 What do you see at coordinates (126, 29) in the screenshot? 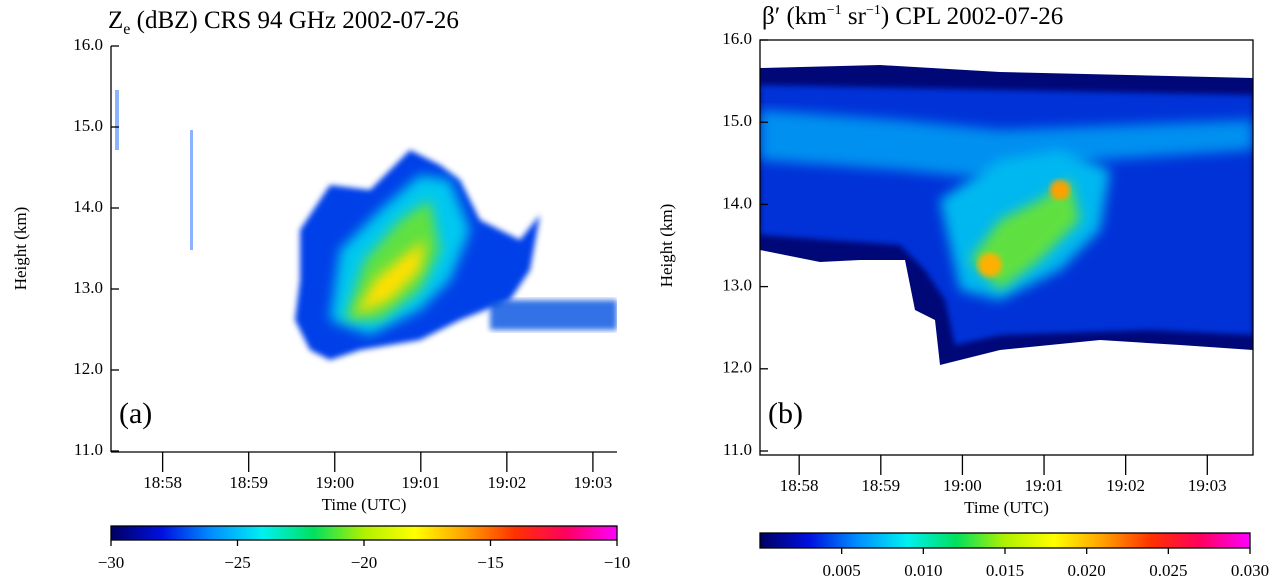
I see `title-part: e` at bounding box center [126, 29].